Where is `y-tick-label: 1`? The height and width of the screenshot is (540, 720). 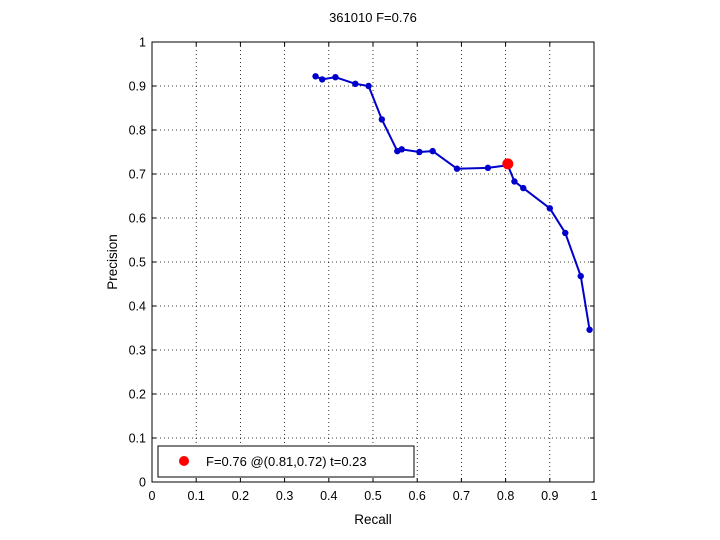 y-tick-label: 1 is located at coordinates (142, 43).